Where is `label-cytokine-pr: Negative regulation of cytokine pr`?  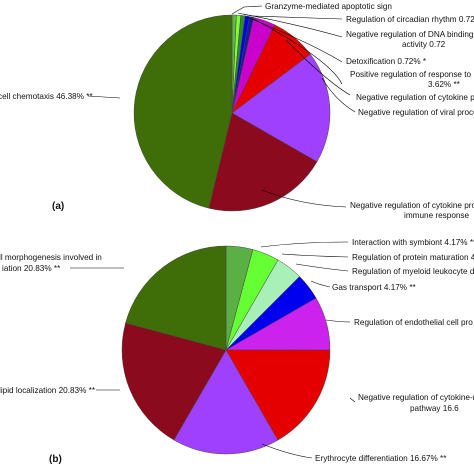 label-cytokine-pr: Negative regulation of cytokine pr is located at coordinates (415, 97).